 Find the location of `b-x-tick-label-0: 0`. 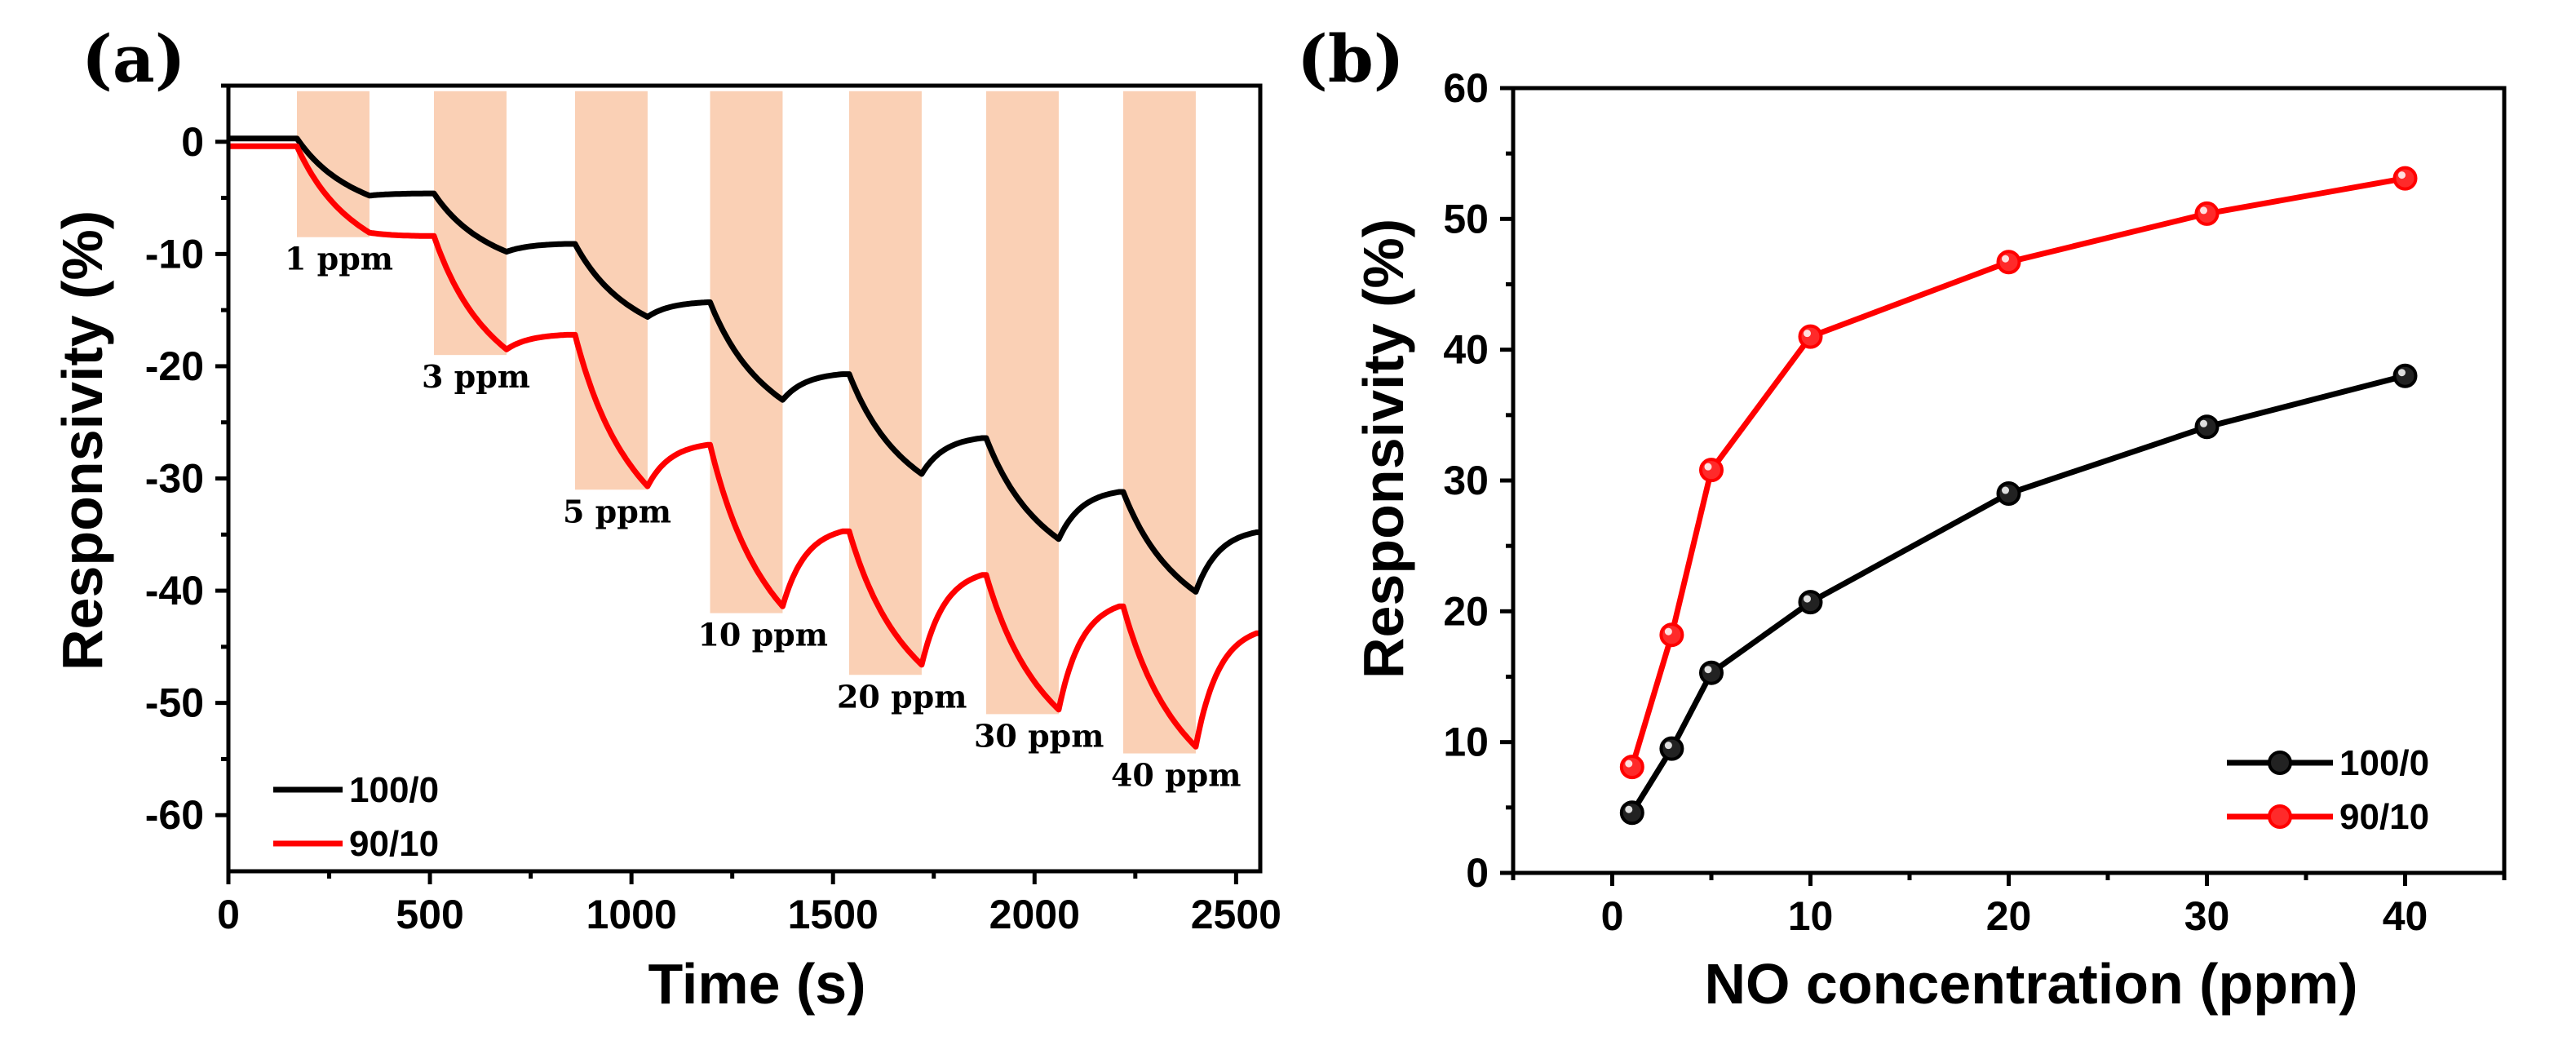

b-x-tick-label-0: 0 is located at coordinates (1612, 916).